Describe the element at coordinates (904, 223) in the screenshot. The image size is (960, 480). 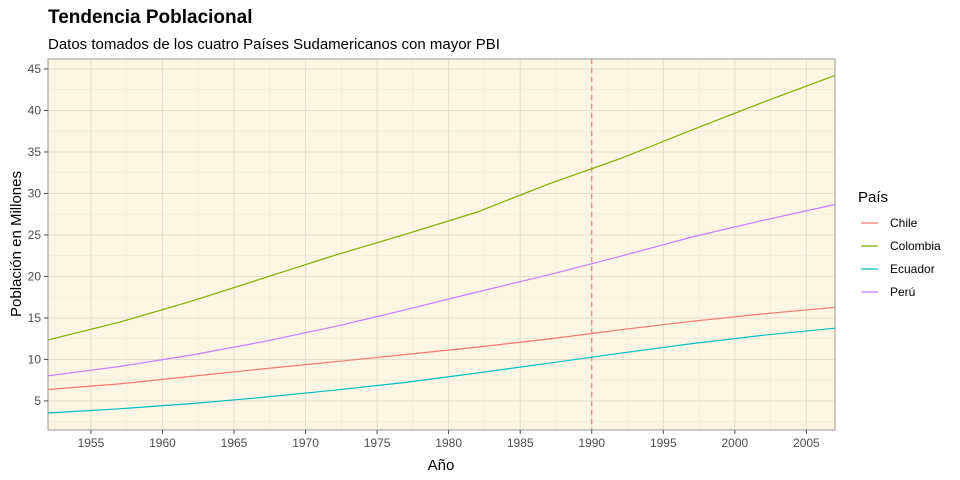
I see `legend-label-chile: Chile` at that location.